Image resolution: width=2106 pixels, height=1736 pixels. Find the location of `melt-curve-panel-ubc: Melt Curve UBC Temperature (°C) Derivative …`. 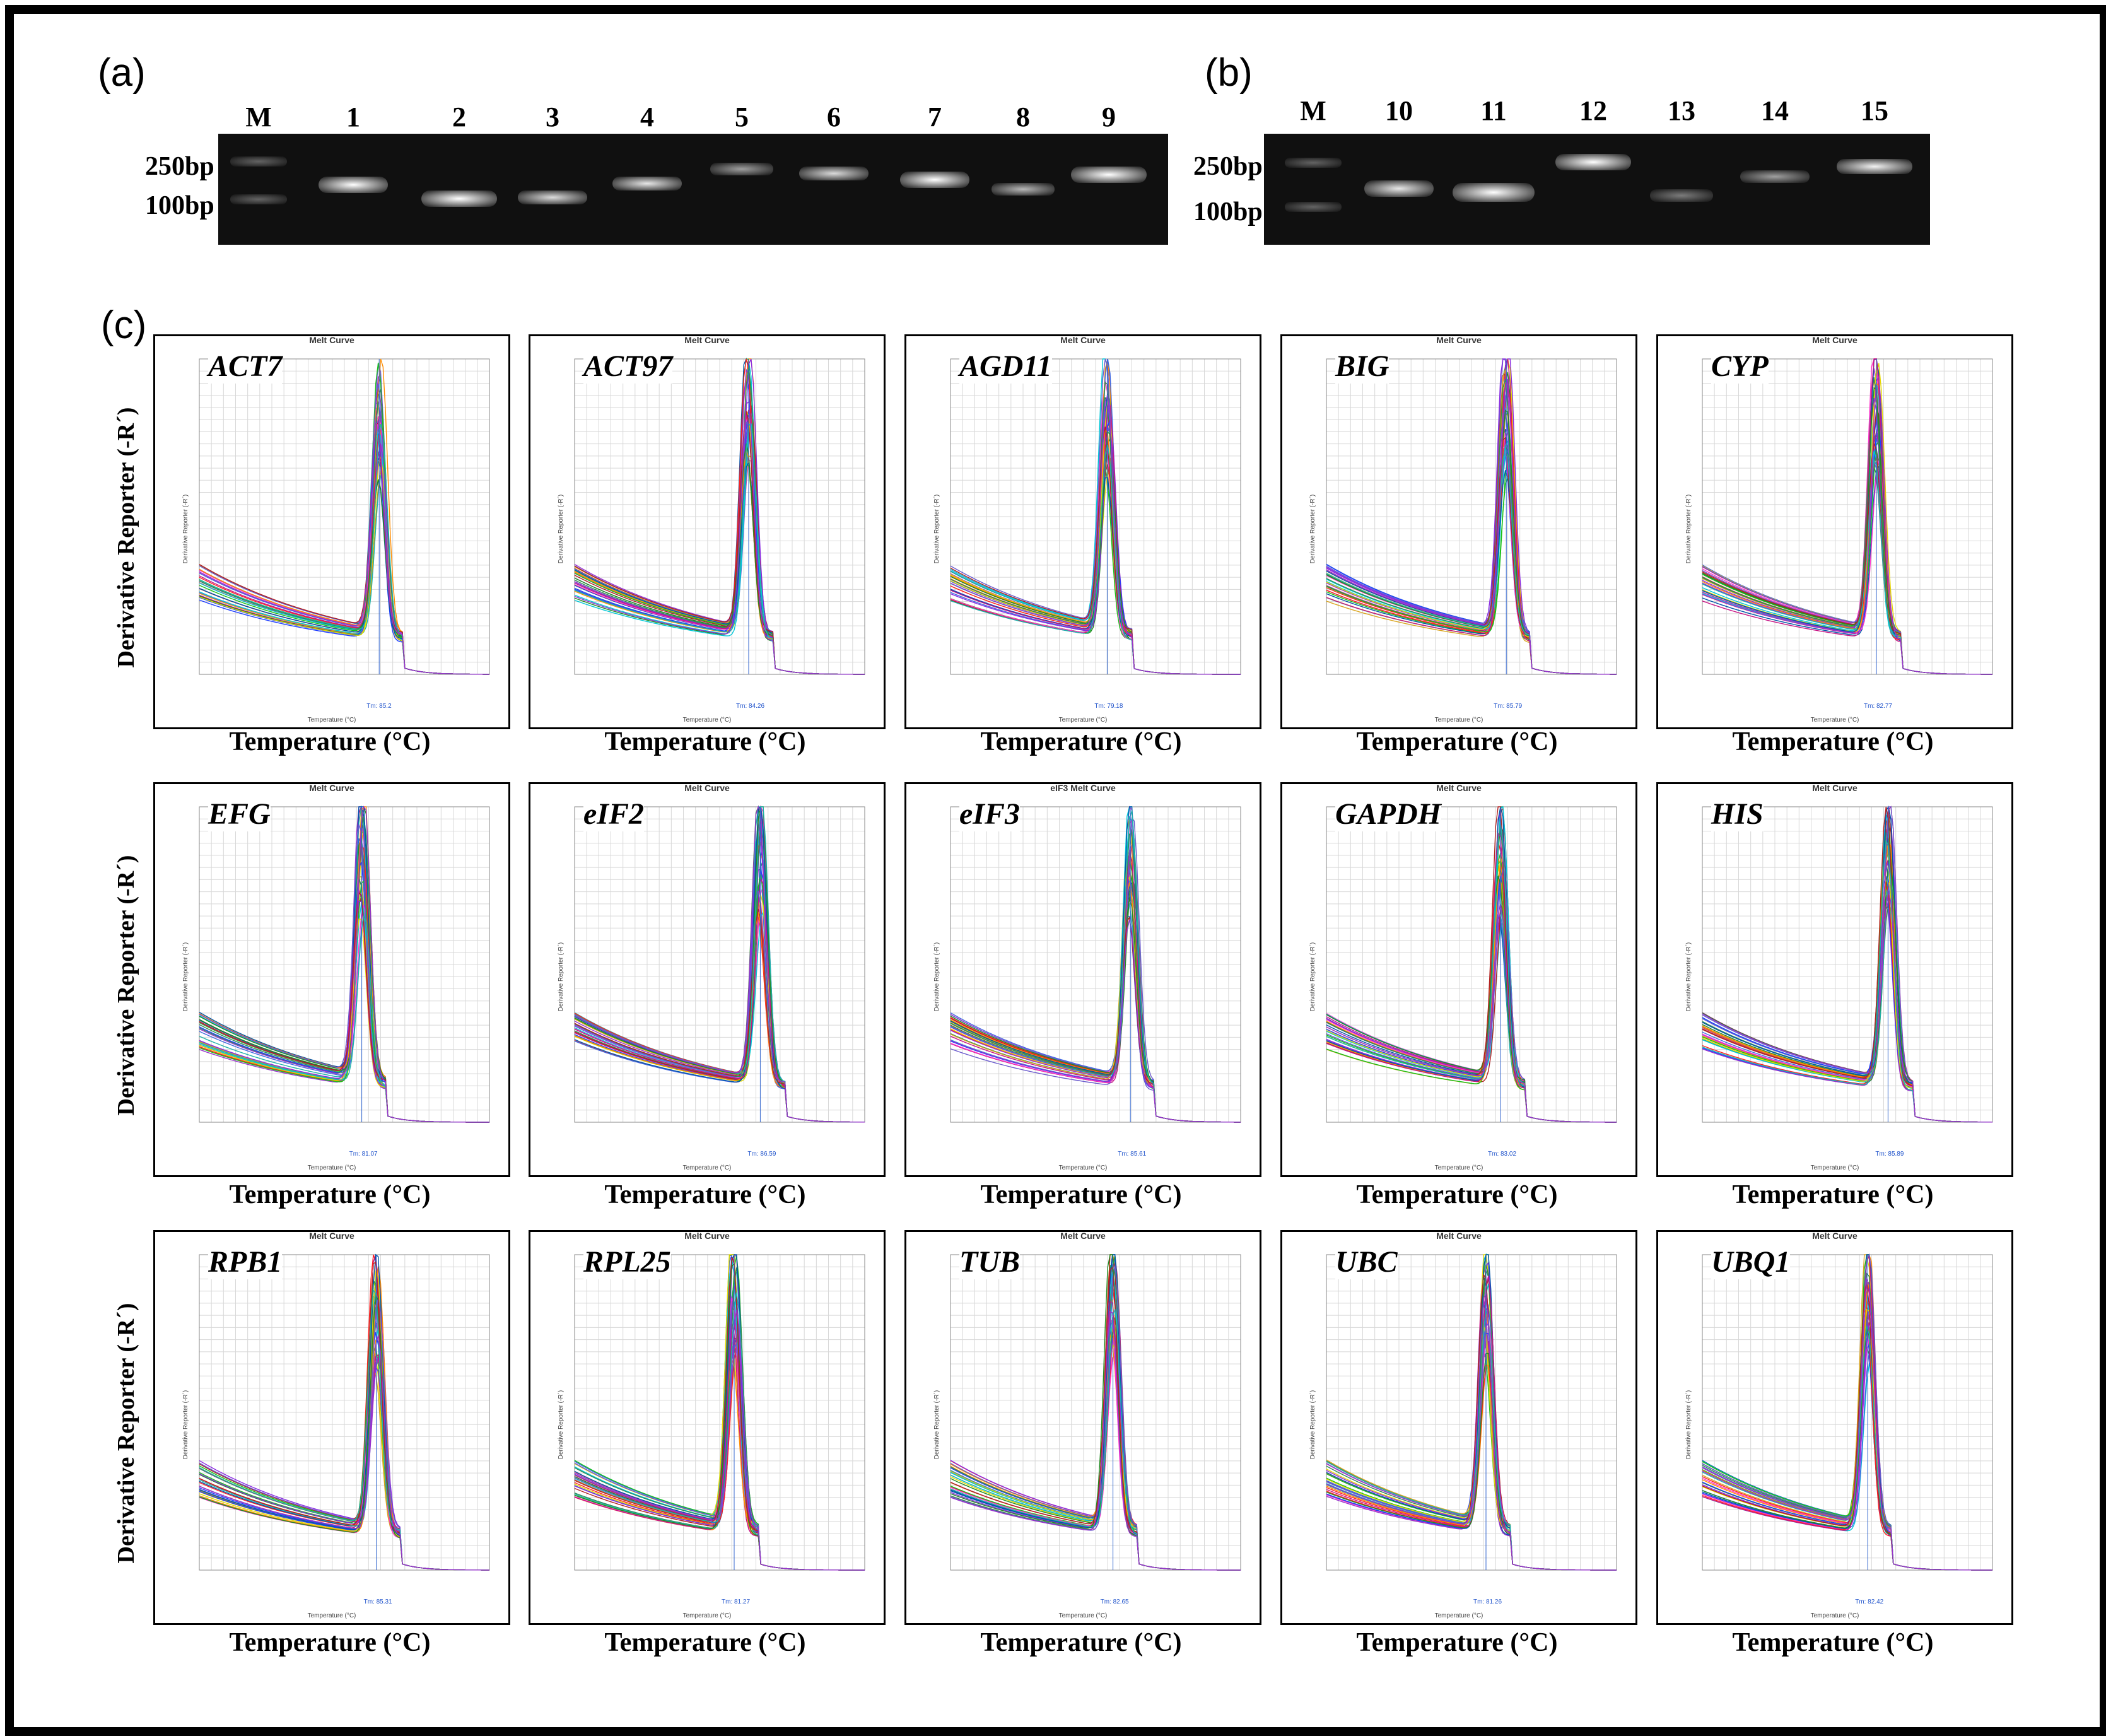

melt-curve-panel-ubc: Melt Curve UBC Temperature (°C) Derivative … is located at coordinates (1458, 1427).